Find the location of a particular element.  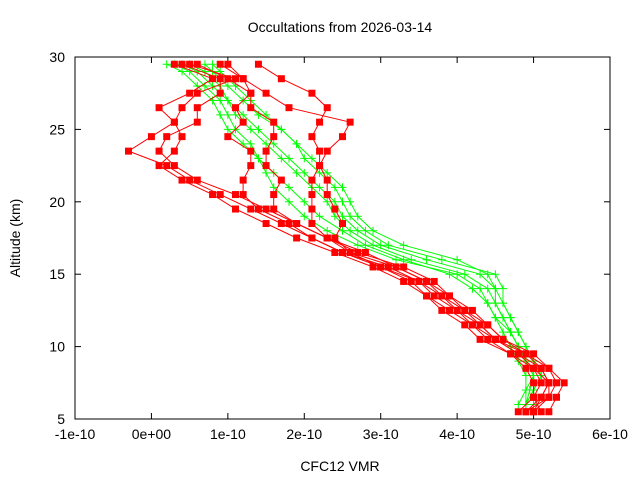

x-tick-label: 5e-10 is located at coordinates (534, 434).